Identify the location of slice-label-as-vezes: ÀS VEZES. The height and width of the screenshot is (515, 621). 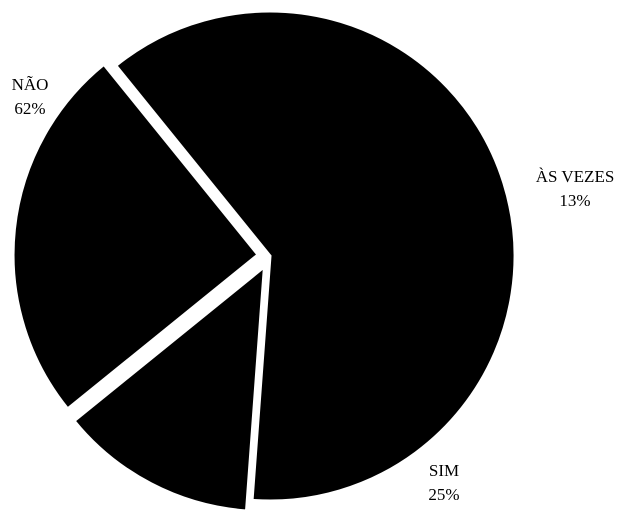
(575, 176).